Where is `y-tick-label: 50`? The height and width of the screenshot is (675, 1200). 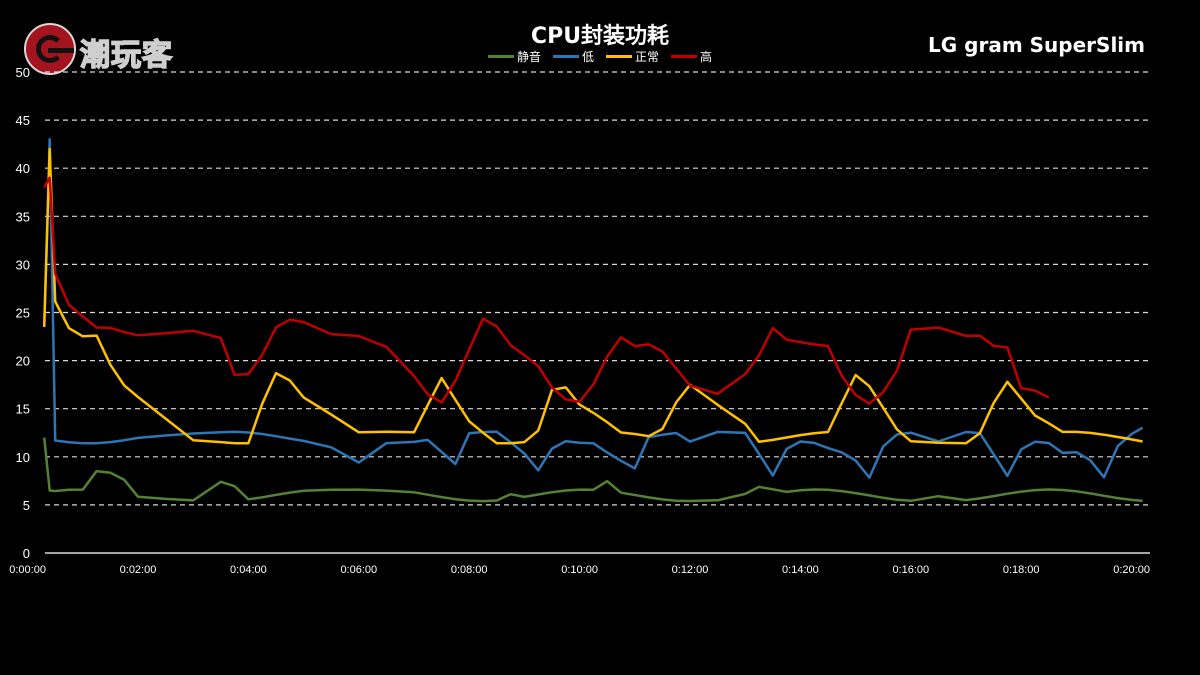
y-tick-label: 50 is located at coordinates (23, 72).